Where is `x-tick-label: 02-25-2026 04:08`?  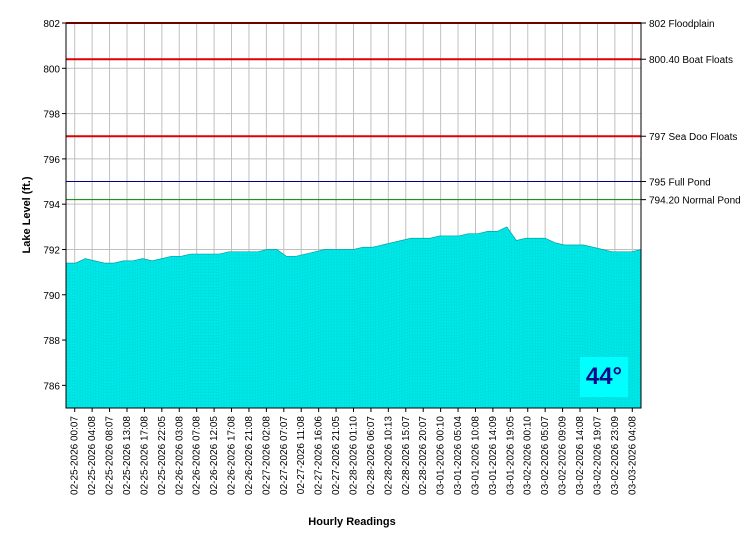 x-tick-label: 02-25-2026 04:08 is located at coordinates (92, 455).